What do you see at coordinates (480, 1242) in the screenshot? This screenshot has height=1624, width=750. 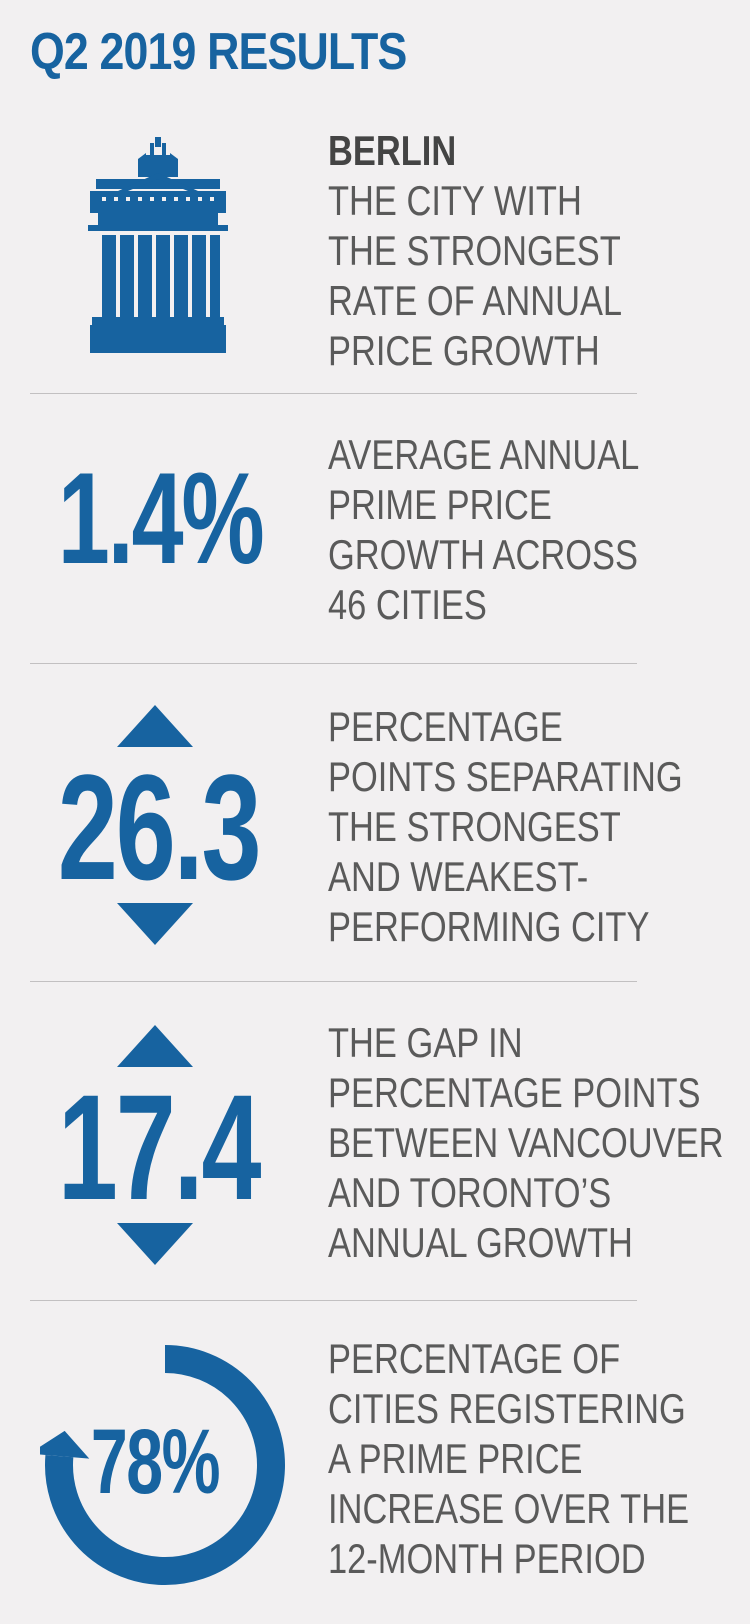 I see `description-line: ANNUAL GROWTH` at bounding box center [480, 1242].